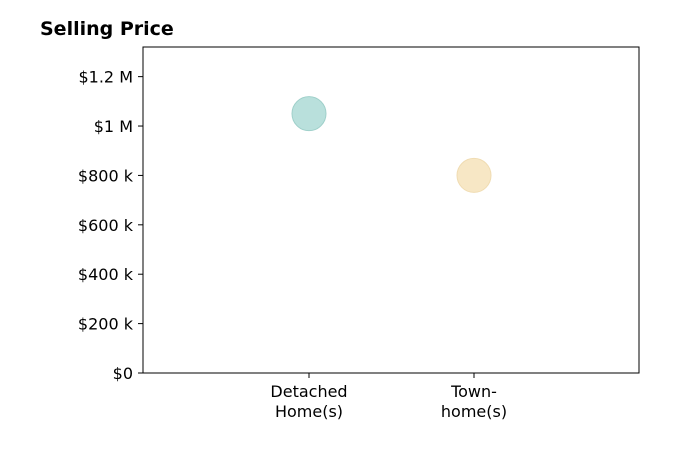 This screenshot has width=679, height=462. I want to click on y-tick-label: $0, so click(123, 373).